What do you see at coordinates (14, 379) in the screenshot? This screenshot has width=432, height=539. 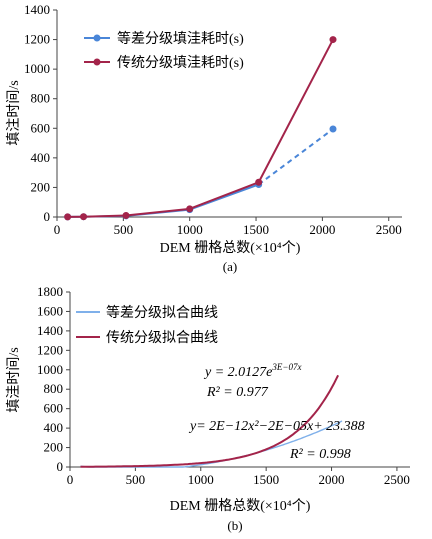 I see `panel-b-y-label: 填洼时间/s` at bounding box center [14, 379].